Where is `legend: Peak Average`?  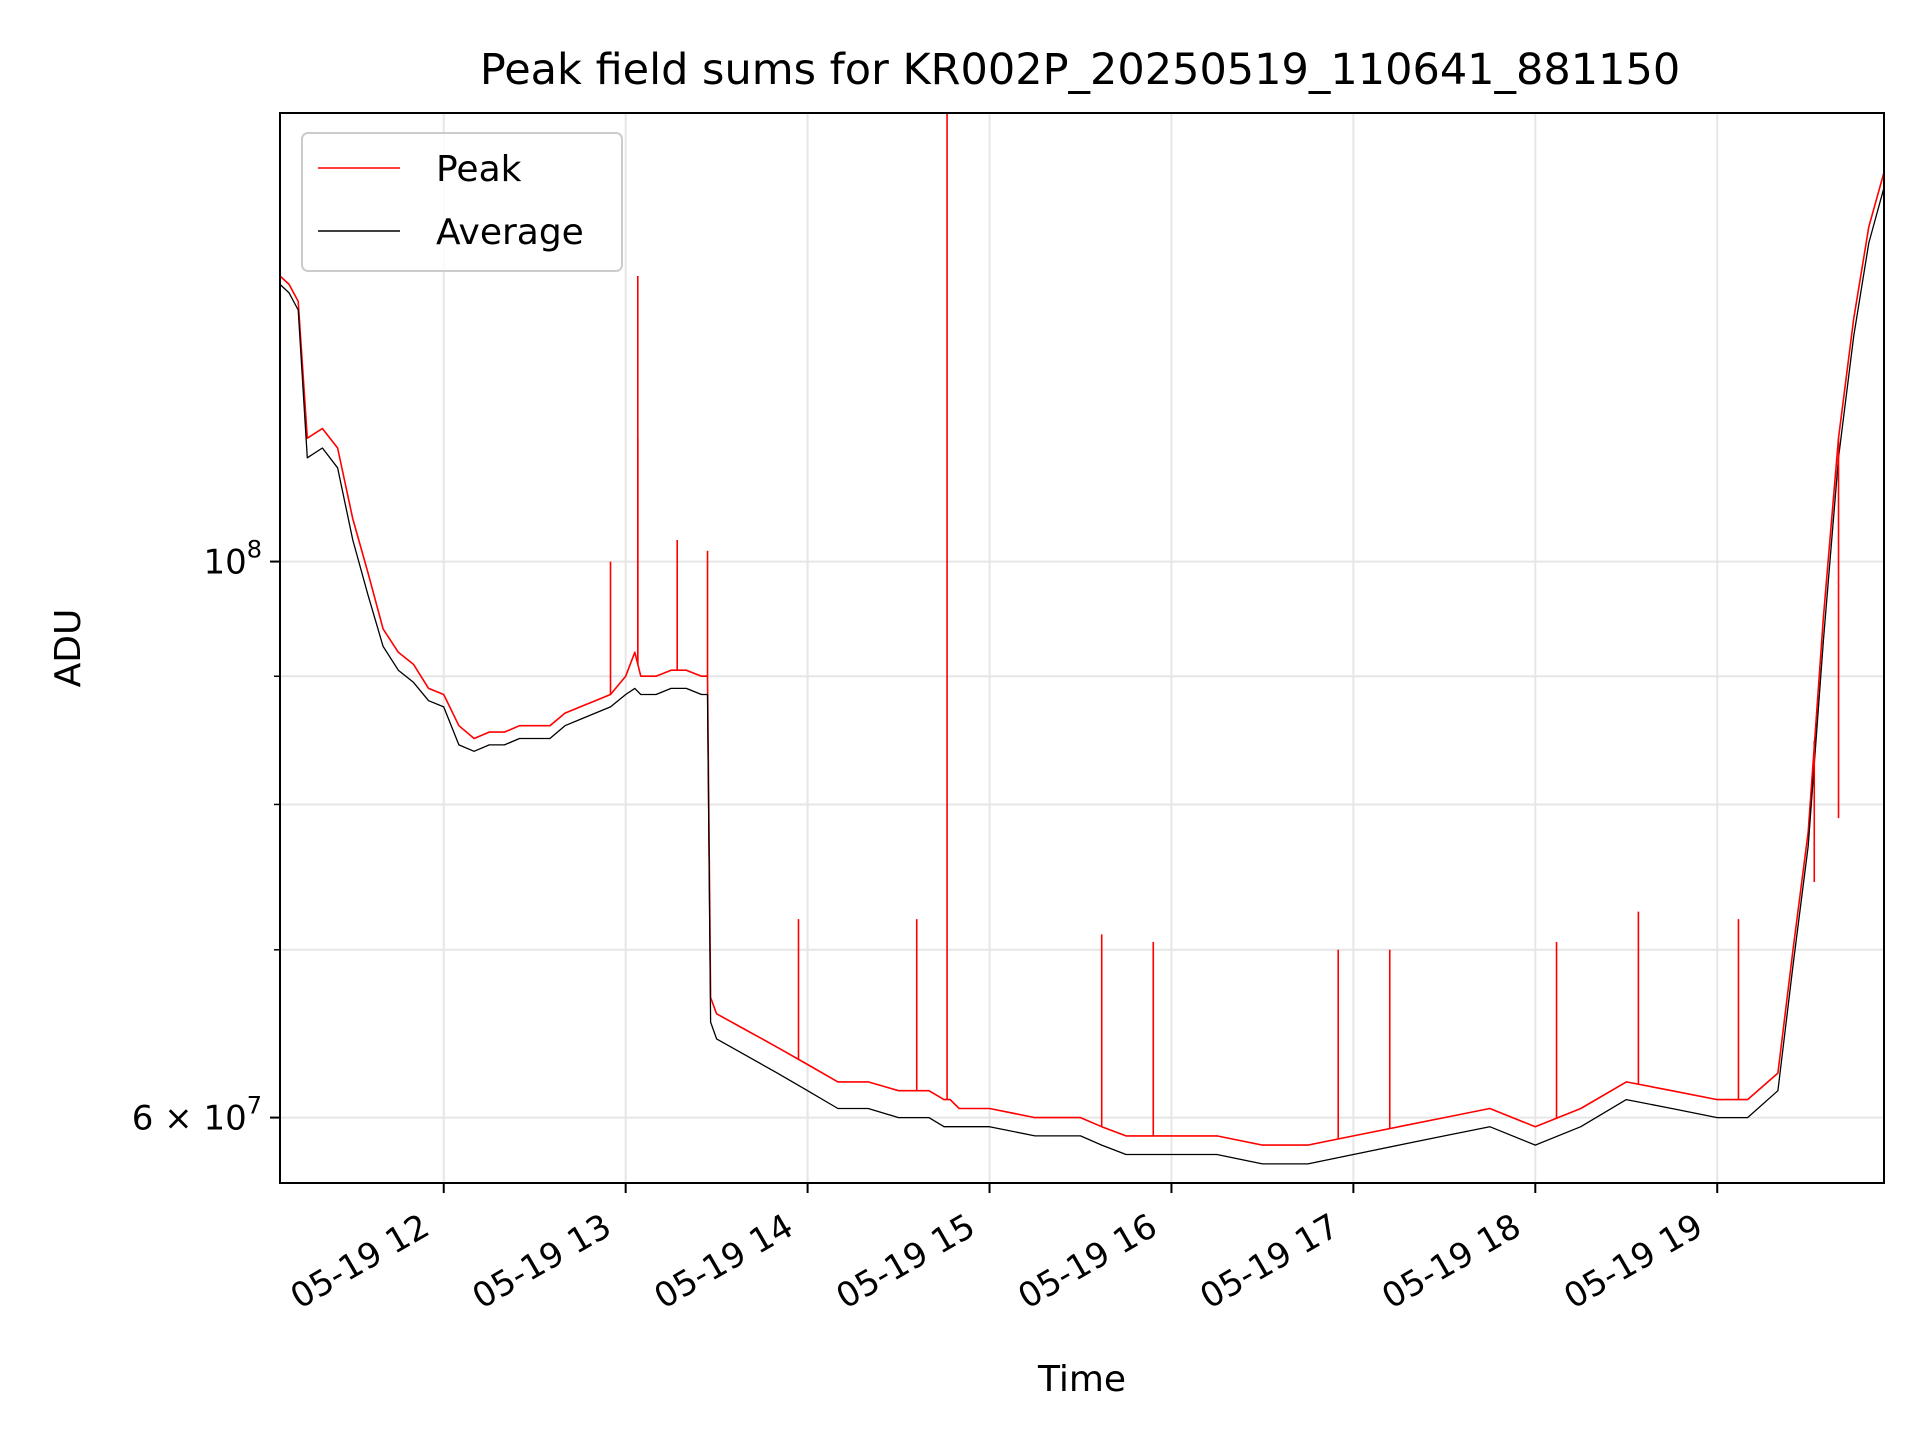
legend: Peak Average is located at coordinates (462, 202).